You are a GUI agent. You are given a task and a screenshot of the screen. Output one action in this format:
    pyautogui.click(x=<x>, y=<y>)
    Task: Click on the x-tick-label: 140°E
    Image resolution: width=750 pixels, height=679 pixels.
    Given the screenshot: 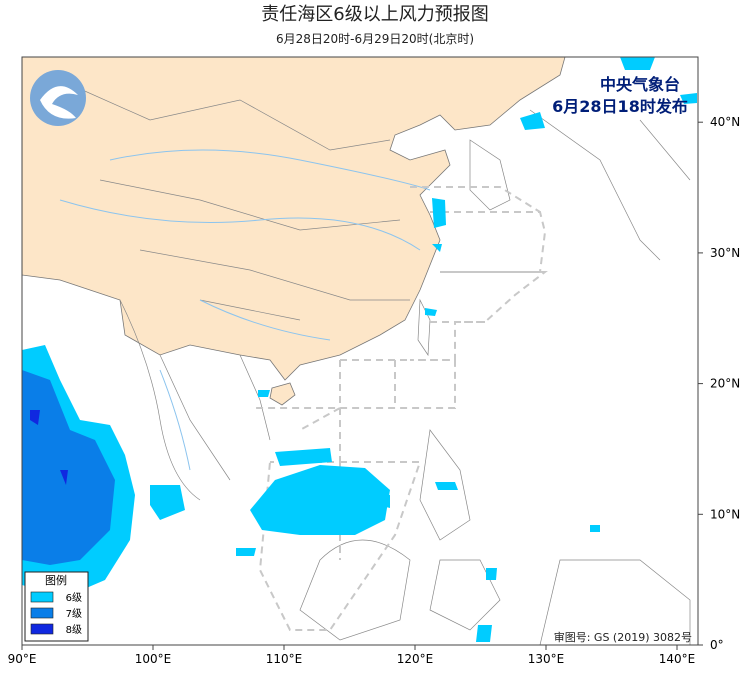 What is the action you would take?
    pyautogui.click(x=677, y=659)
    